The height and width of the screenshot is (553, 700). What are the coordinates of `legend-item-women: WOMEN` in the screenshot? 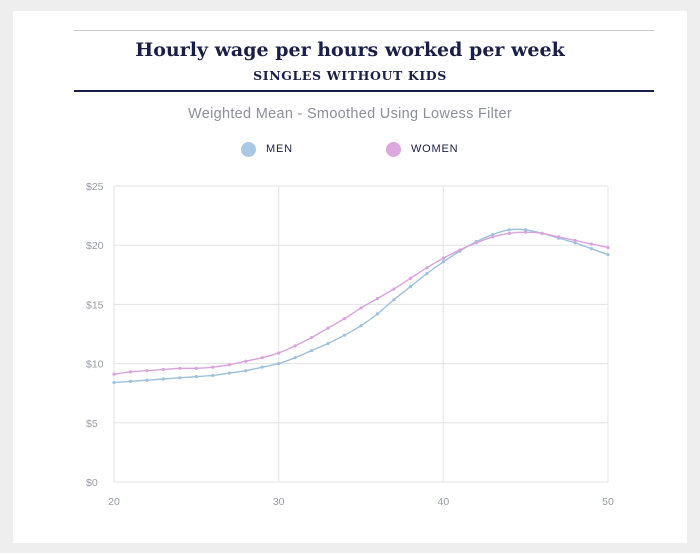 It's located at (422, 149).